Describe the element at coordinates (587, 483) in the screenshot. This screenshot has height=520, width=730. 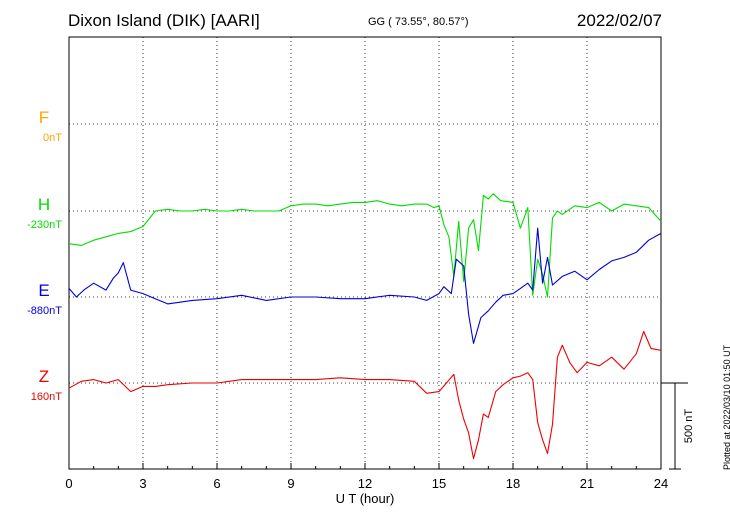
I see `x-tick-label: 21` at that location.